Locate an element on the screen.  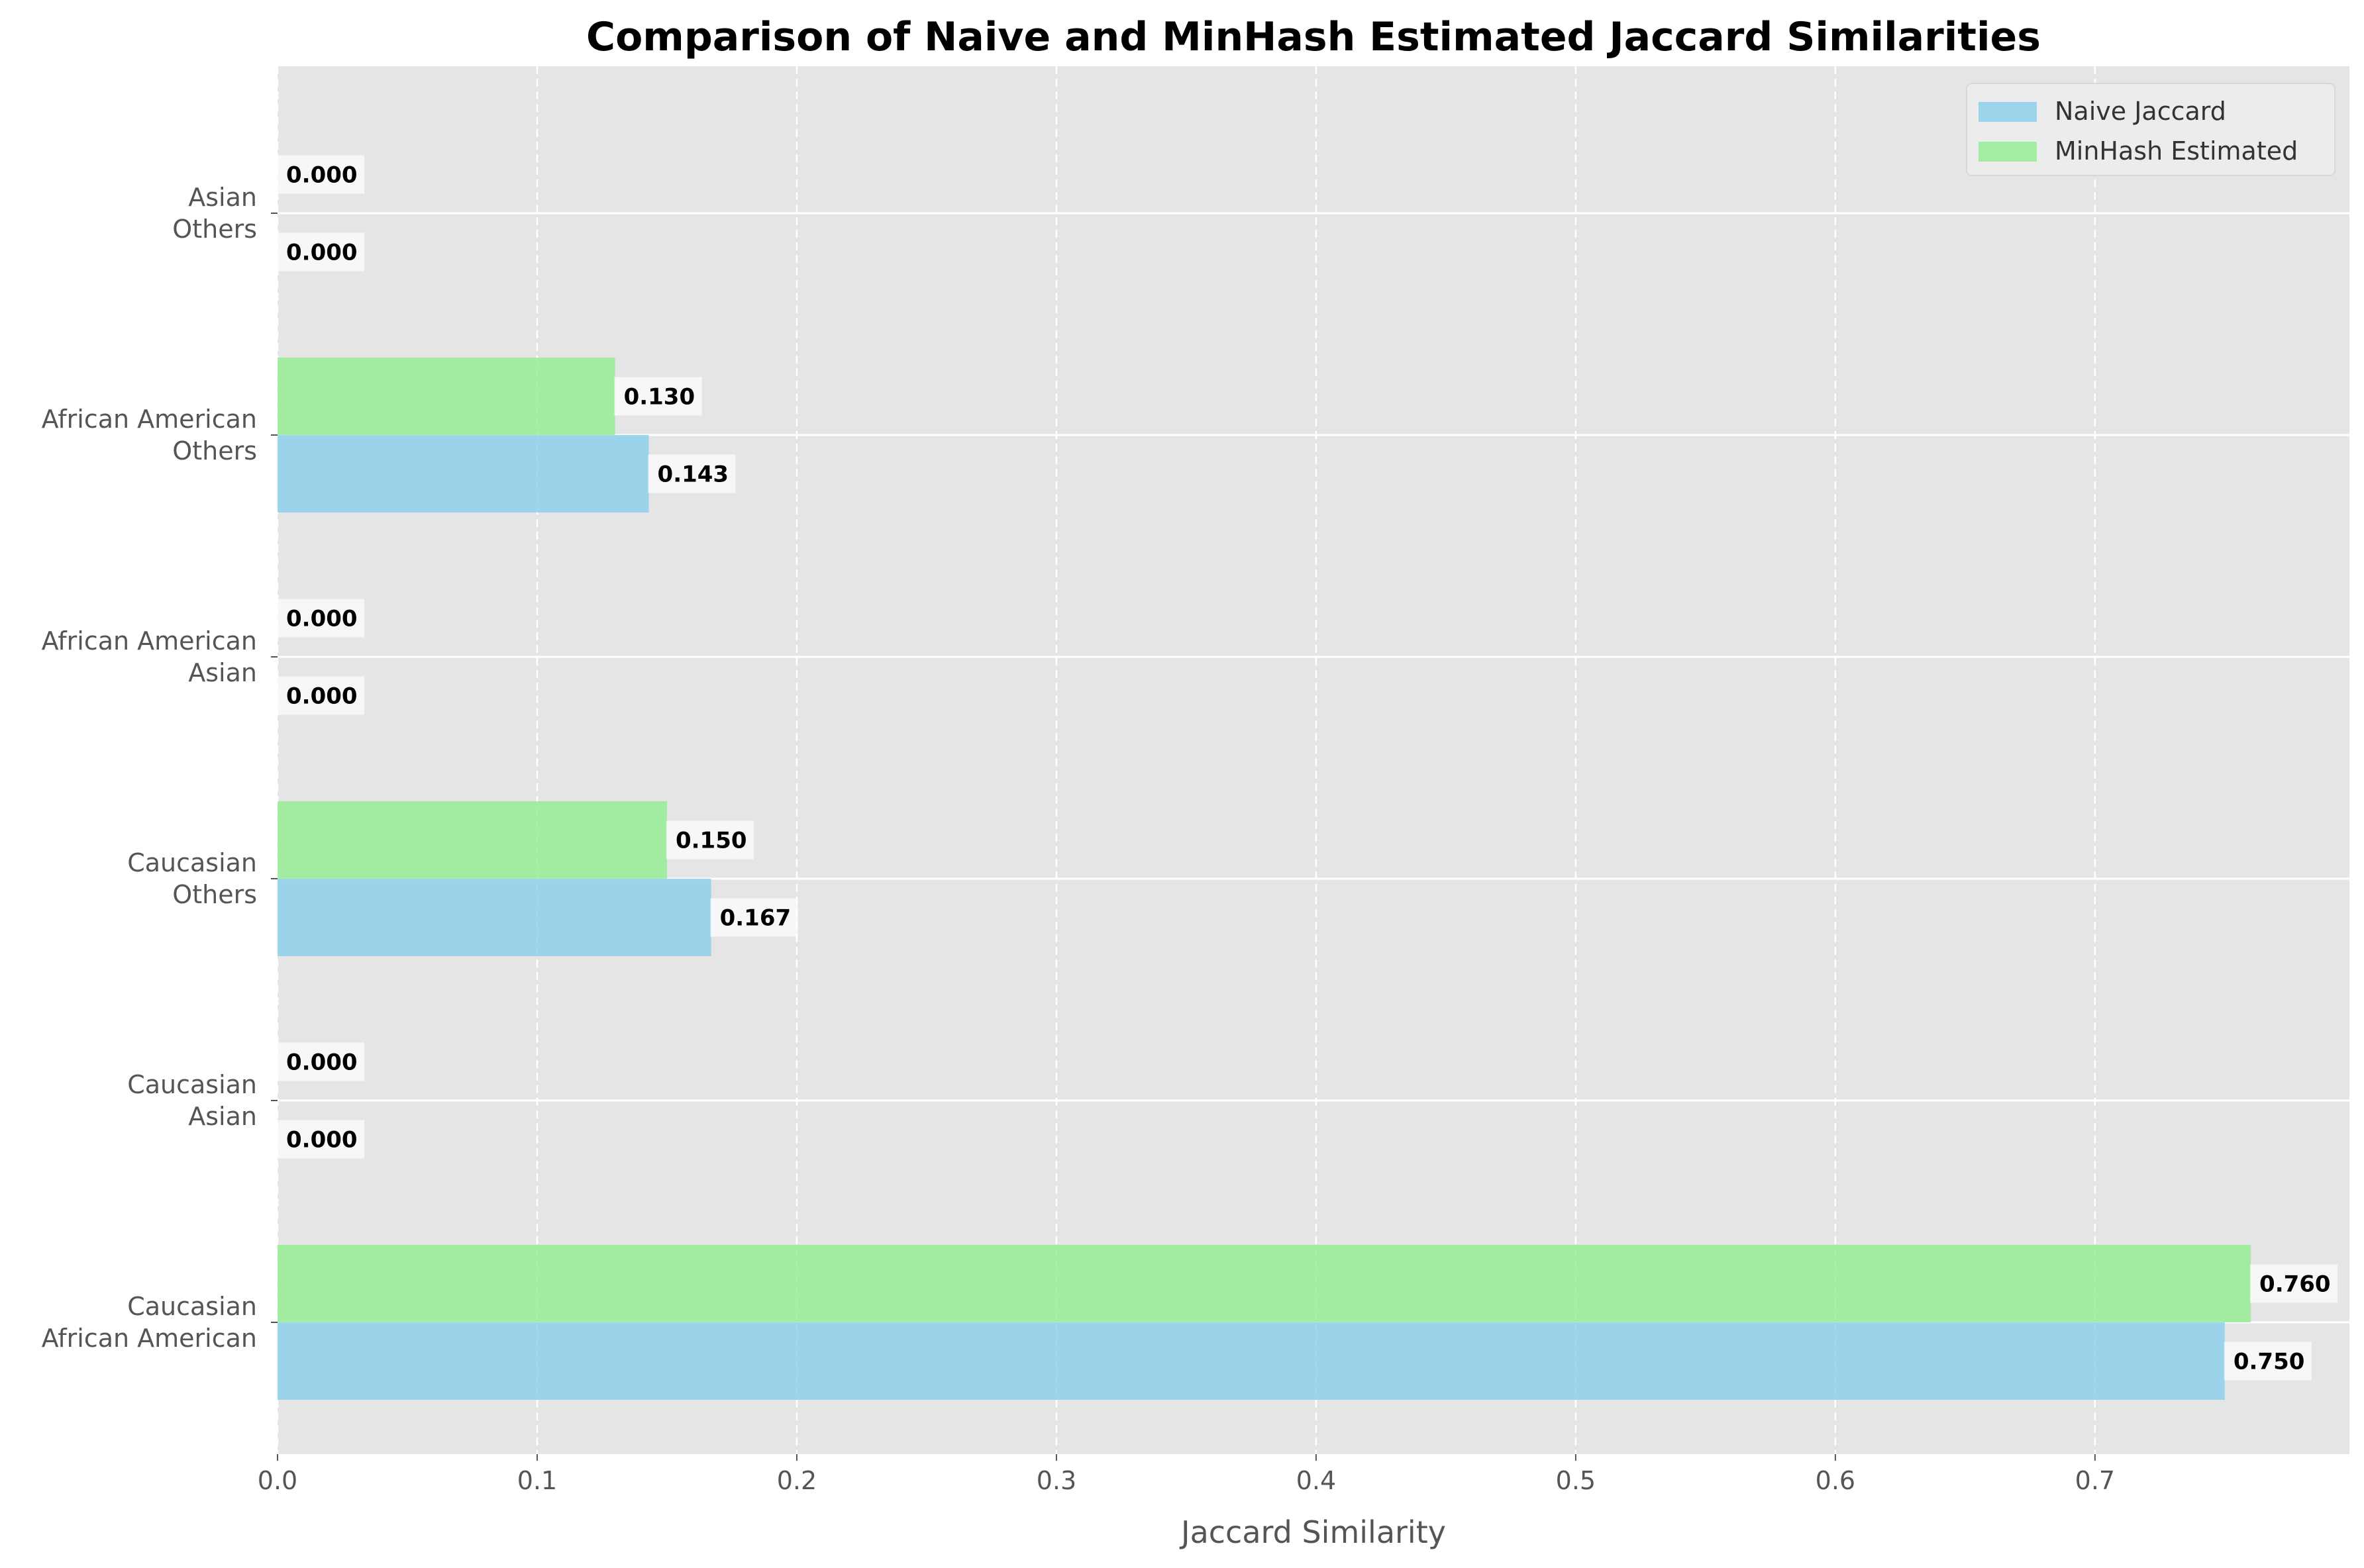
x-axis-label: Jaccard Similarity is located at coordinates (1313, 1532).